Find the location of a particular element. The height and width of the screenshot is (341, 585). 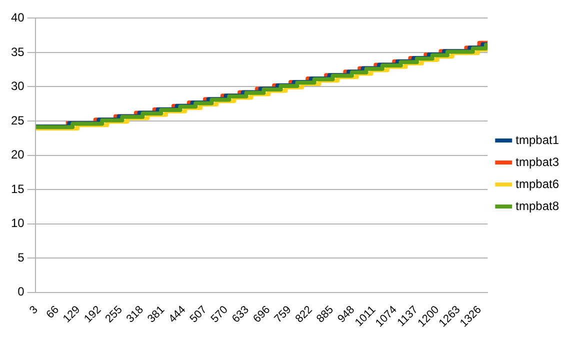

x-tick-label: 129 is located at coordinates (72, 315).